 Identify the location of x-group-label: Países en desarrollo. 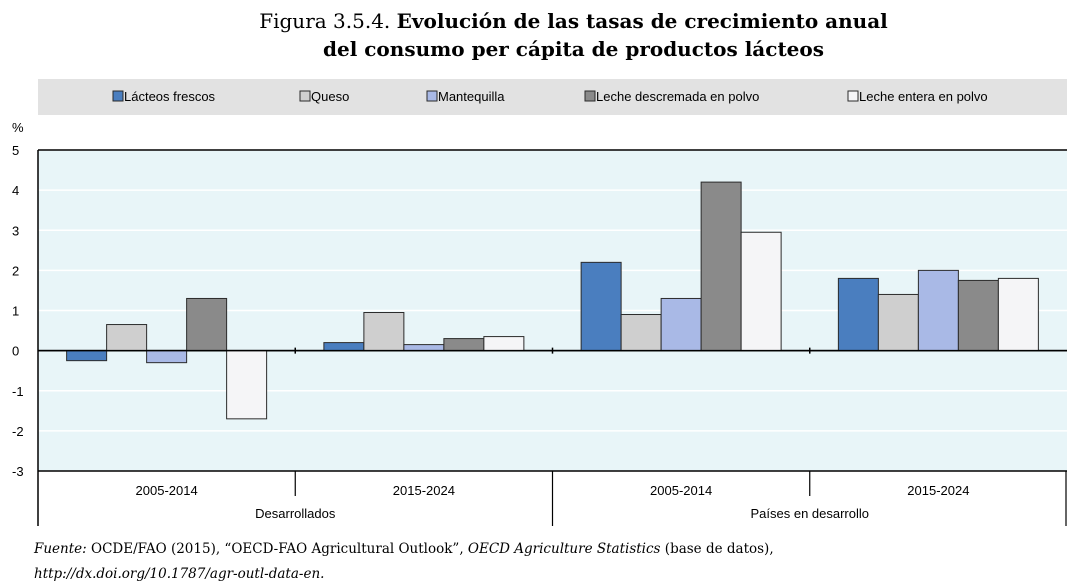
(809, 513).